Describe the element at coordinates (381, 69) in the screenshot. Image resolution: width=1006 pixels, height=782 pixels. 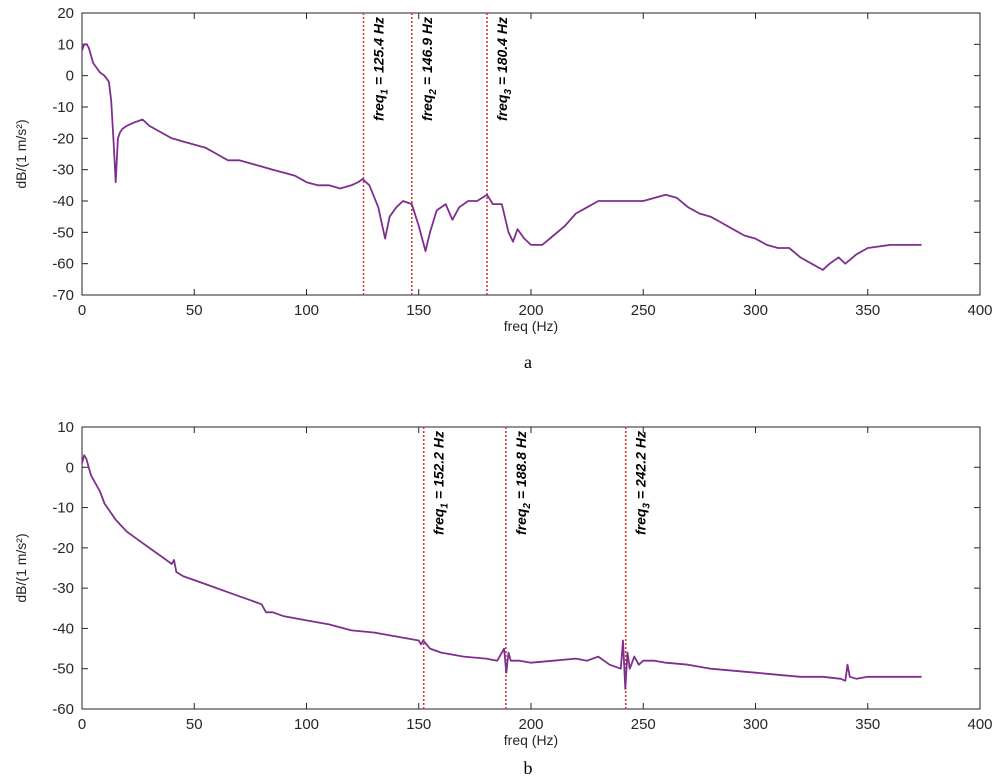
I see `frequency-marker-label: freq1 = 125.4 Hz` at that location.